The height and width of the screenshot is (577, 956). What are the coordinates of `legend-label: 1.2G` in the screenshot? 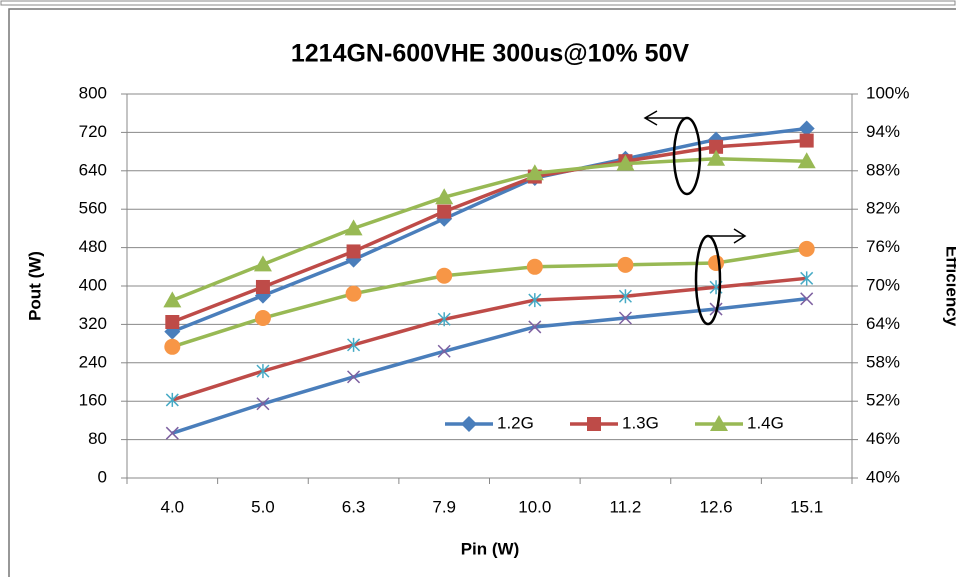 It's located at (515, 422).